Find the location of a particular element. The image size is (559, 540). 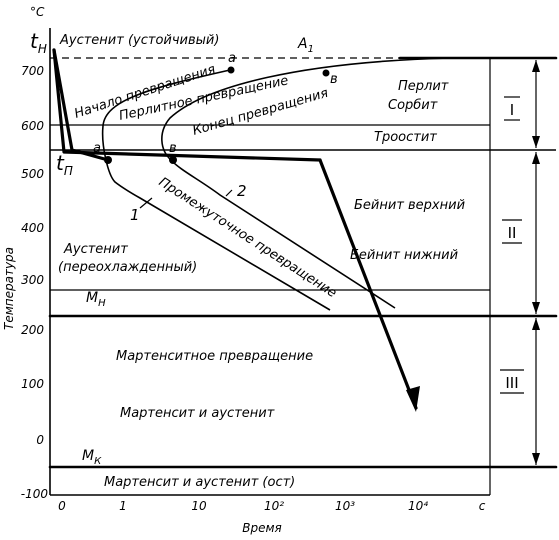

x-tick-label: 10⁴ is located at coordinates (418, 506).